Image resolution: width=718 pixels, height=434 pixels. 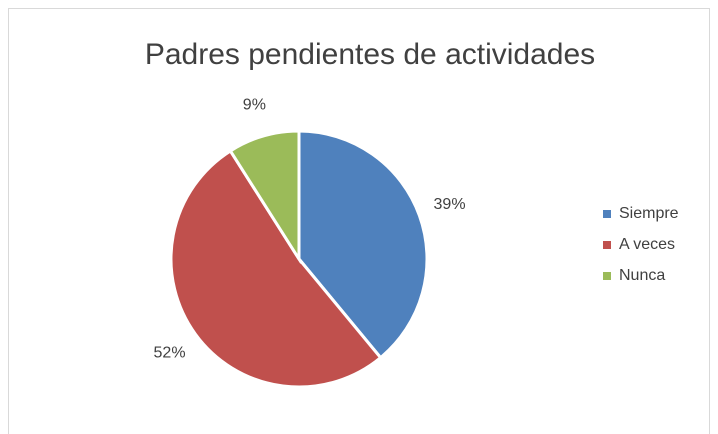 What do you see at coordinates (647, 244) in the screenshot?
I see `legend-label: A veces` at bounding box center [647, 244].